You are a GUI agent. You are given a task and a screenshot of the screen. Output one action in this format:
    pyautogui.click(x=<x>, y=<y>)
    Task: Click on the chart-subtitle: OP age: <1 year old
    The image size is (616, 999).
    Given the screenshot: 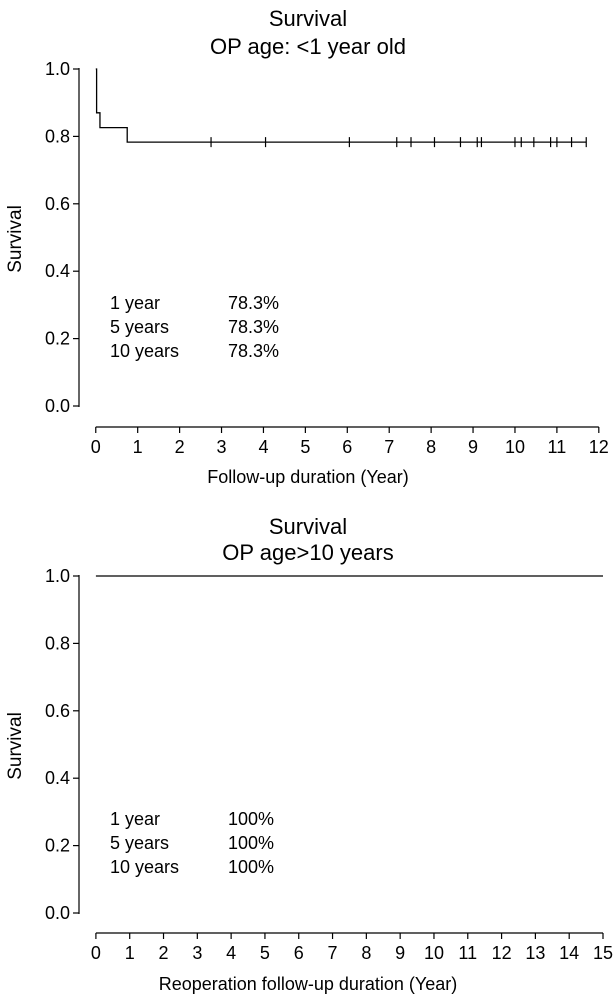 What is the action you would take?
    pyautogui.click(x=308, y=46)
    